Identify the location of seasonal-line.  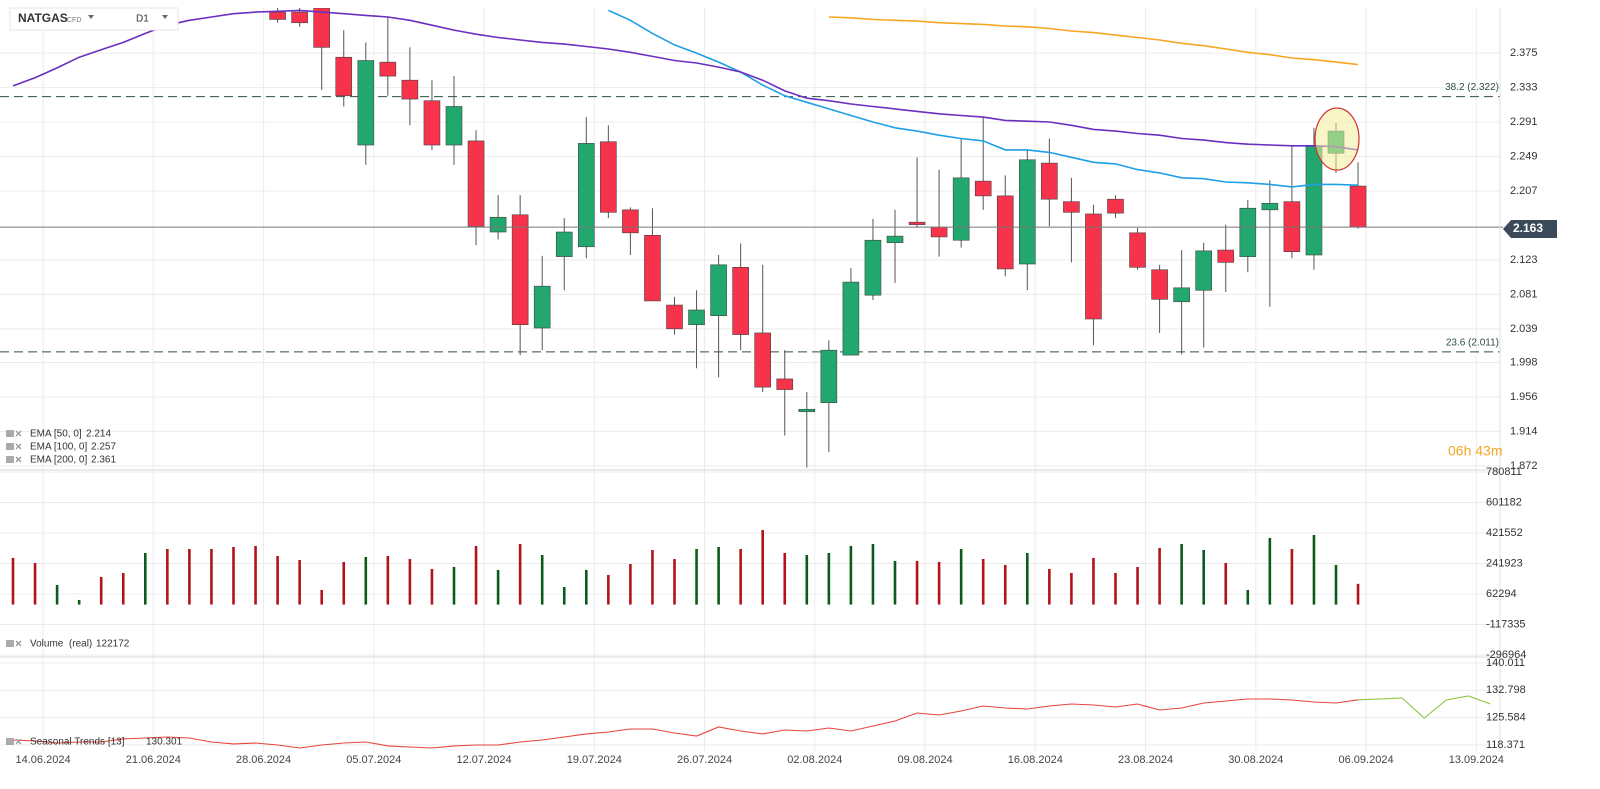
(1424, 707).